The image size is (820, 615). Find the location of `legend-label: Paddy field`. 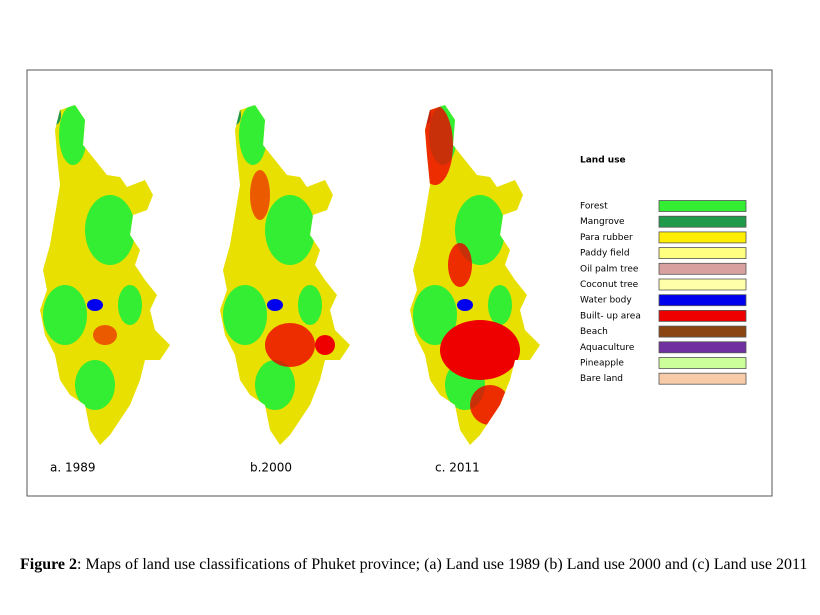

legend-label: Paddy field is located at coordinates (605, 254).